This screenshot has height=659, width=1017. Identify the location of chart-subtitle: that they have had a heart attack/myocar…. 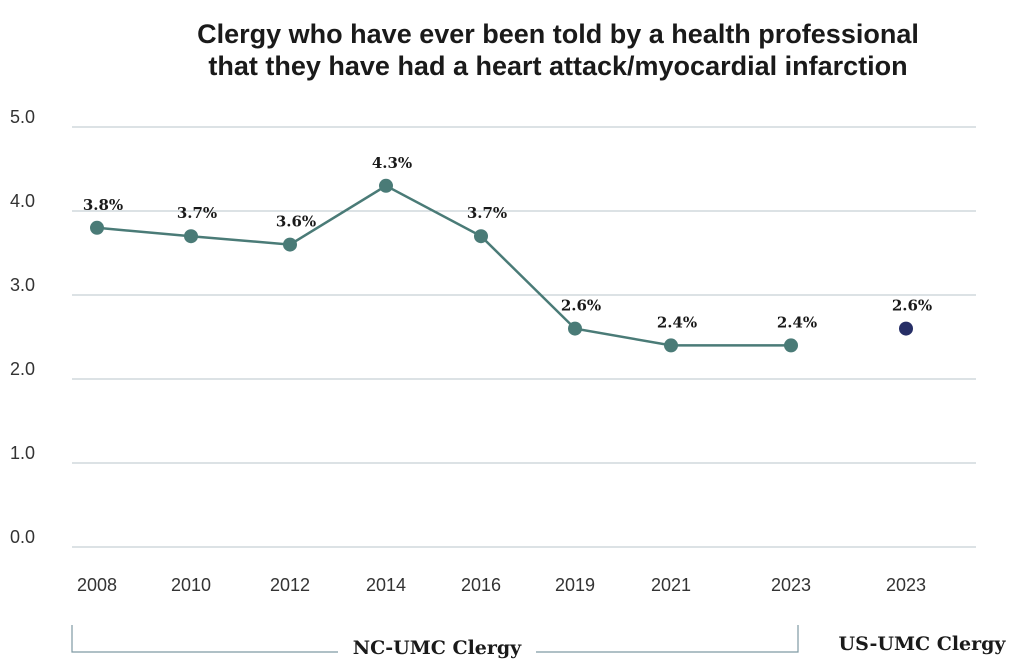
(557, 66).